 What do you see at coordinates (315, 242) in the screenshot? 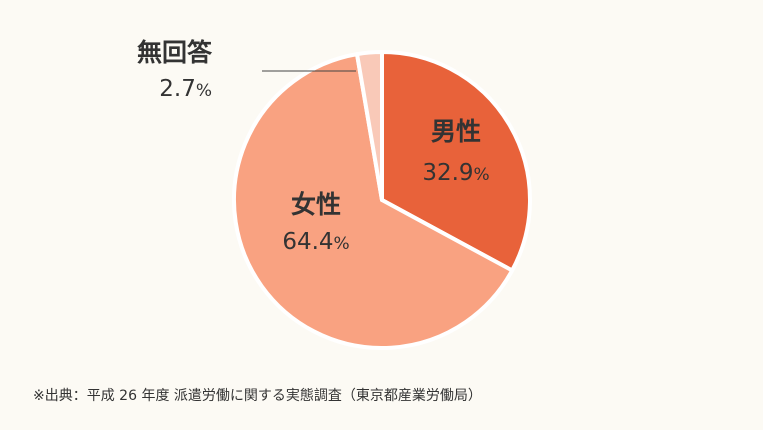
I see `slice-value-2: 64.4%` at bounding box center [315, 242].